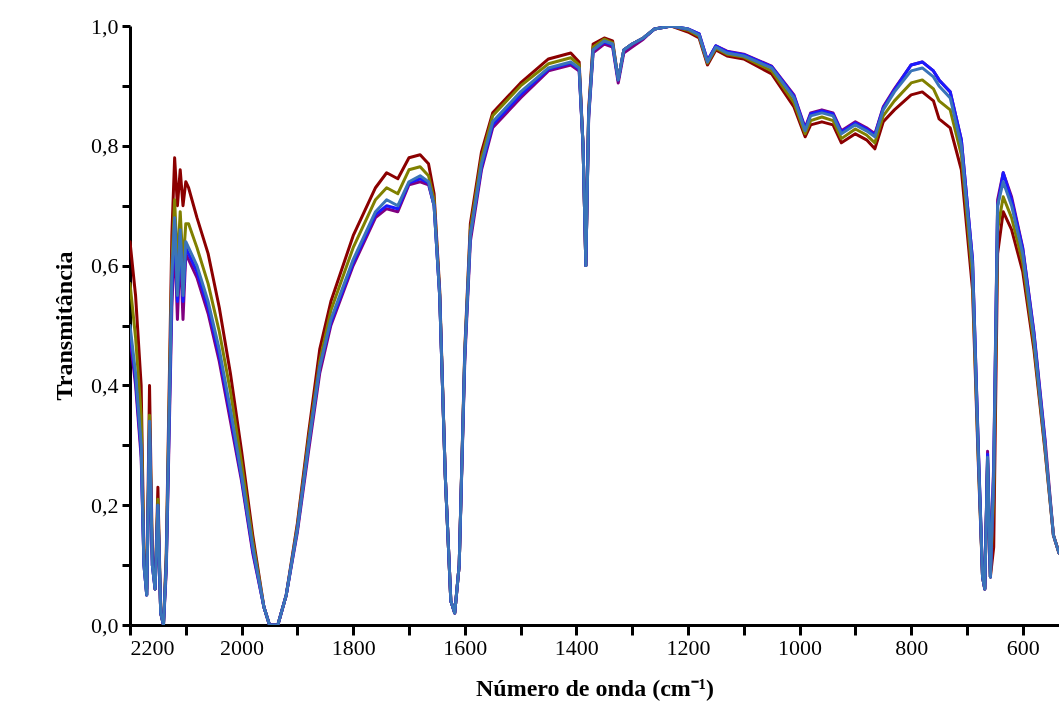 The height and width of the screenshot is (720, 1059). I want to click on y-tick-label: 0,8, so click(105, 146).